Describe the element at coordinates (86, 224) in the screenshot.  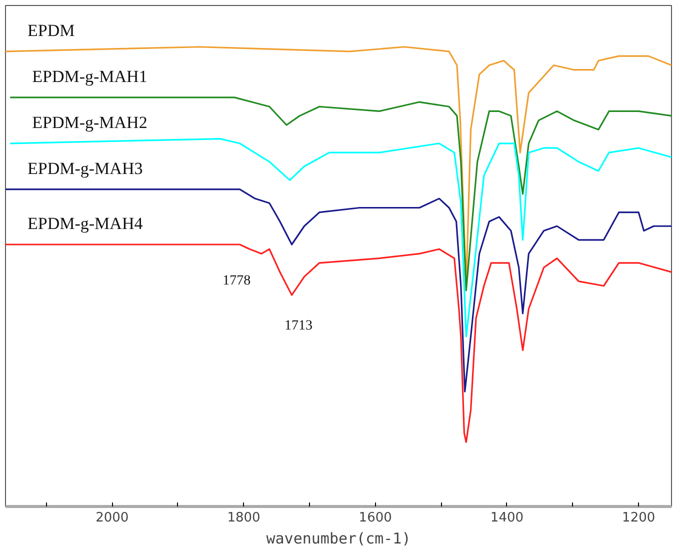
I see `series-label: EPDM-g-MAH4` at that location.